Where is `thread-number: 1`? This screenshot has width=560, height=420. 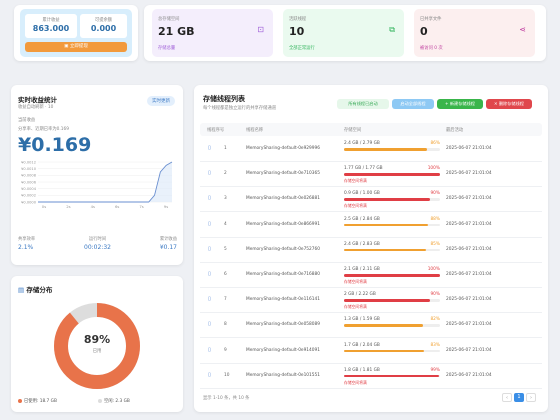 thread-number: 1 is located at coordinates (225, 148).